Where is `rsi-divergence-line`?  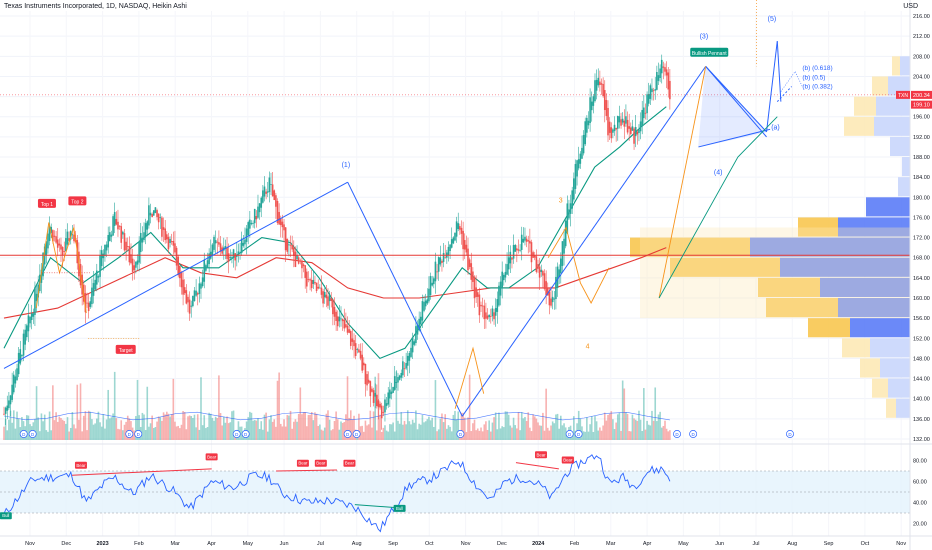 rsi-divergence-line is located at coordinates (376, 506).